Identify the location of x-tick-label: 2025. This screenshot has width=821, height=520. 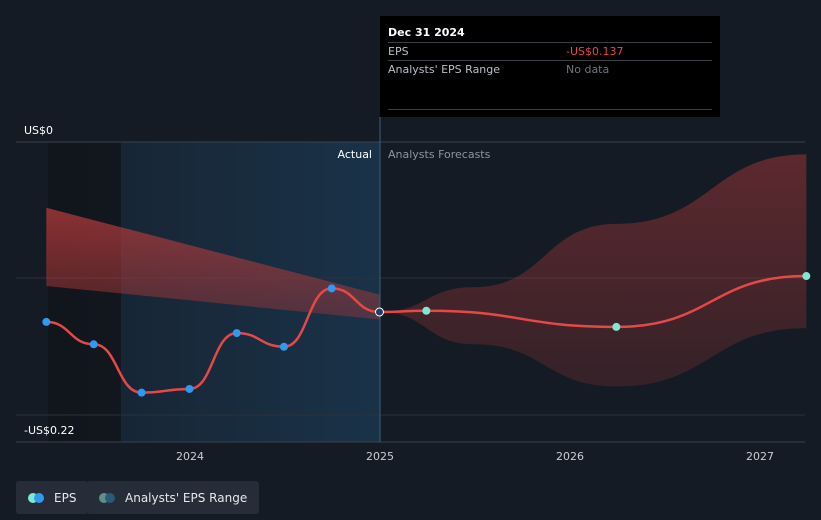
(380, 456).